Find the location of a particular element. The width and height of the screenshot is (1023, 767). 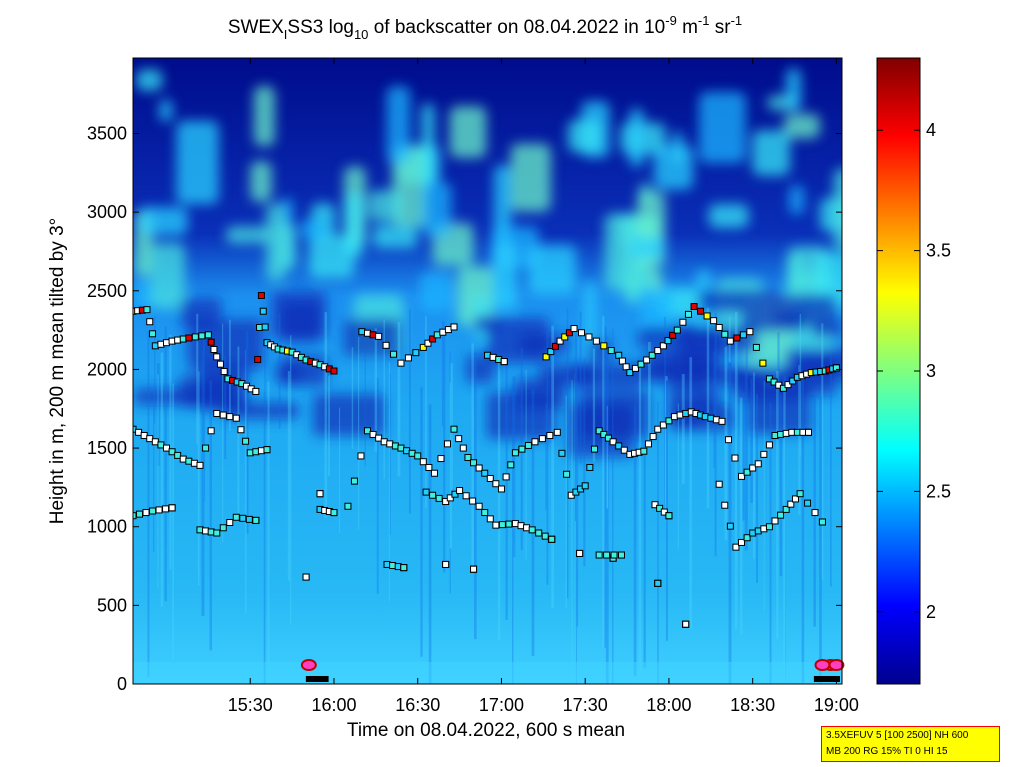

y-tick-label: 2500 is located at coordinates (107, 291).